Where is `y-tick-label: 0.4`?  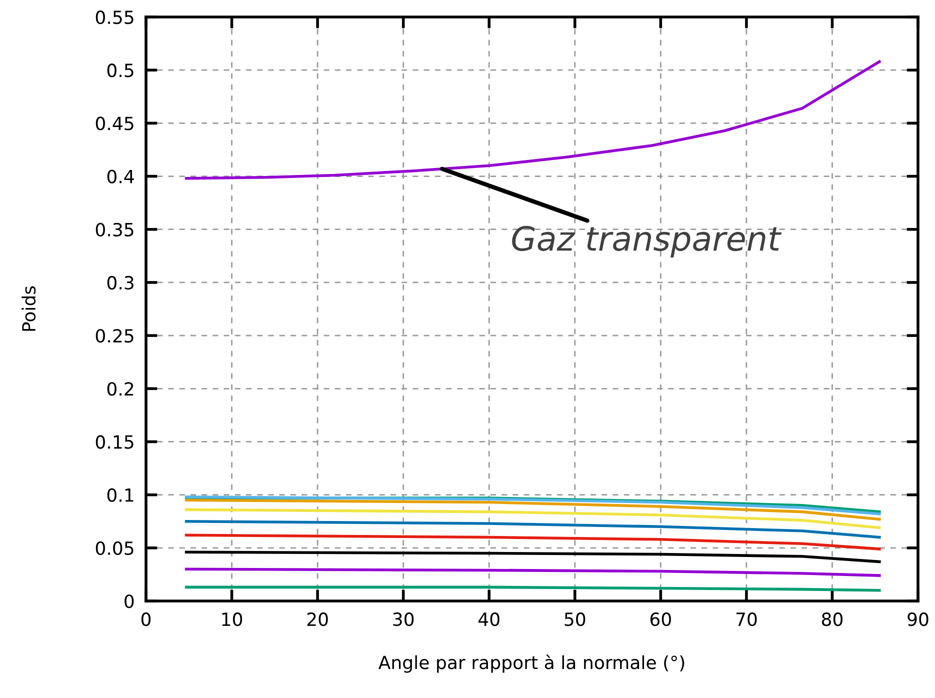 y-tick-label: 0.4 is located at coordinates (120, 177).